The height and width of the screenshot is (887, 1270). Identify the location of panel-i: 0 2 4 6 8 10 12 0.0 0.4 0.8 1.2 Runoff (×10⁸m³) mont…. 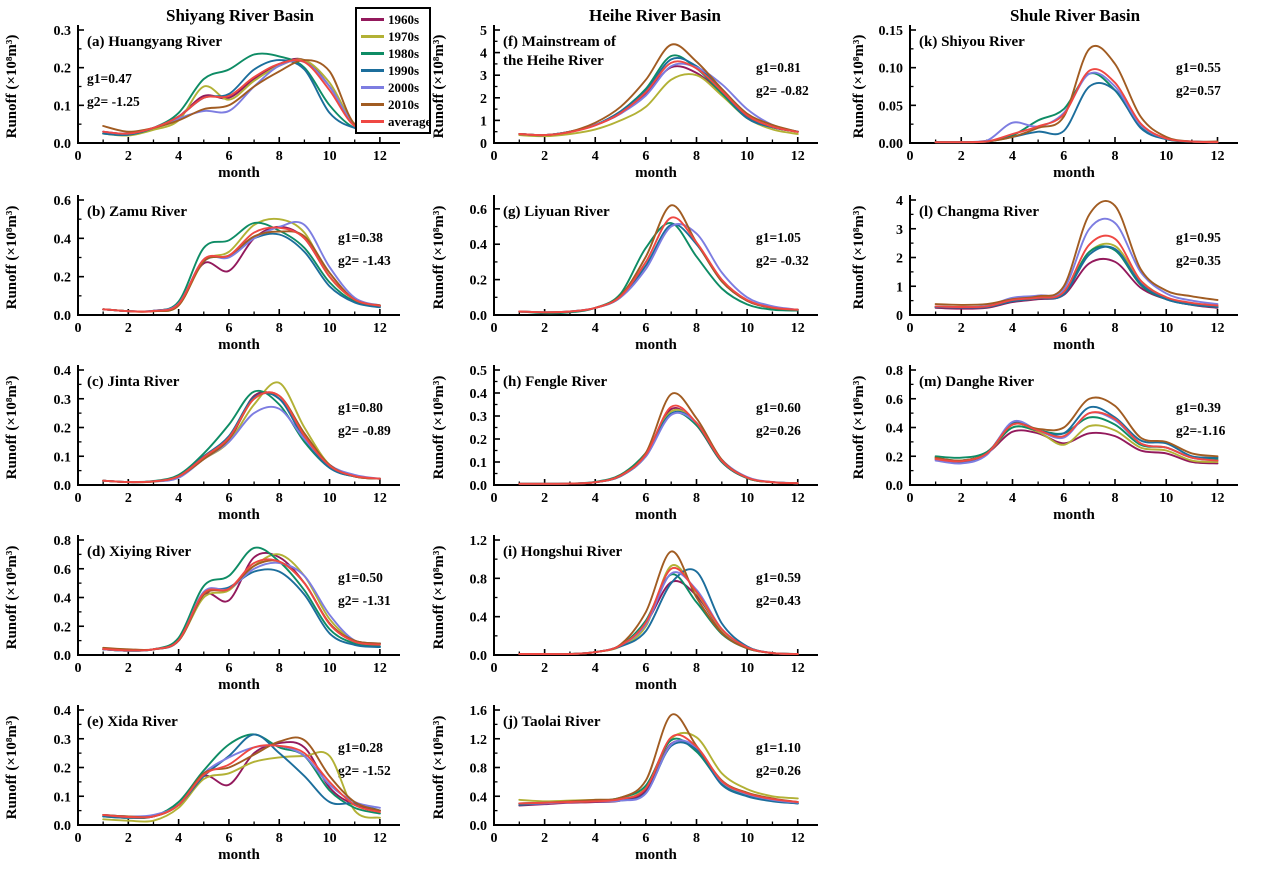
(640, 607).